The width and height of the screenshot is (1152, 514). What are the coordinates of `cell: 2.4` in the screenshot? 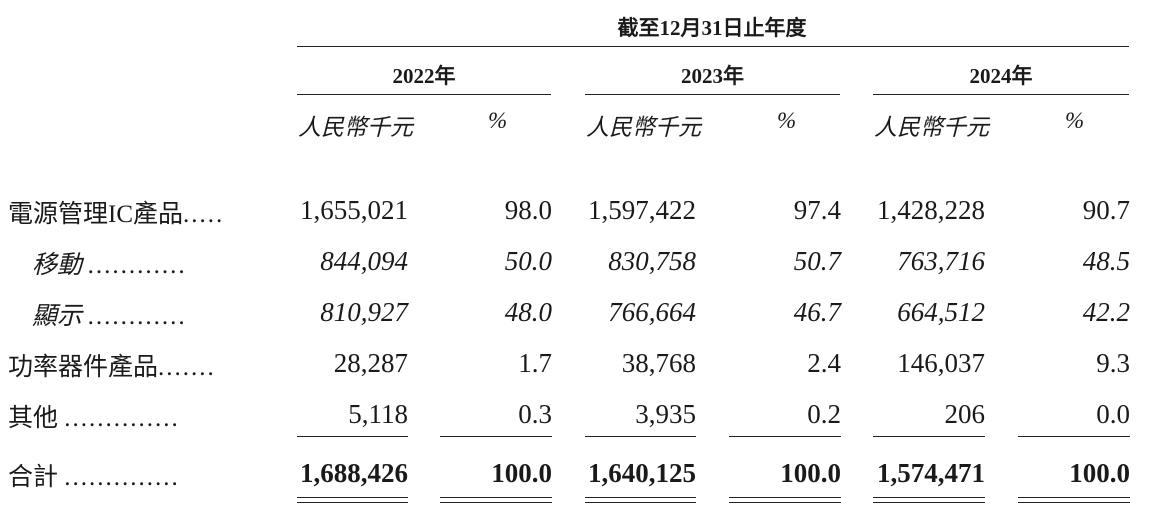 It's located at (824, 363).